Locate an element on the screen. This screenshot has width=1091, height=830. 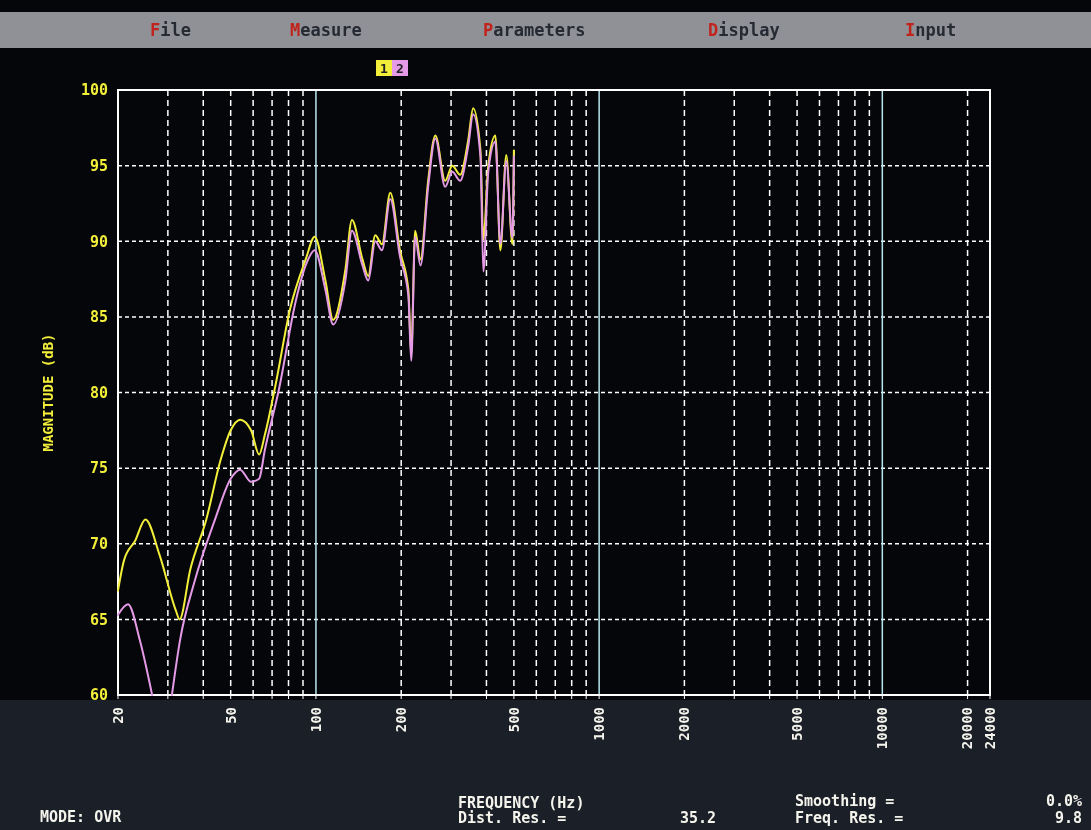
y-tick-label: 85 is located at coordinates (98, 317).